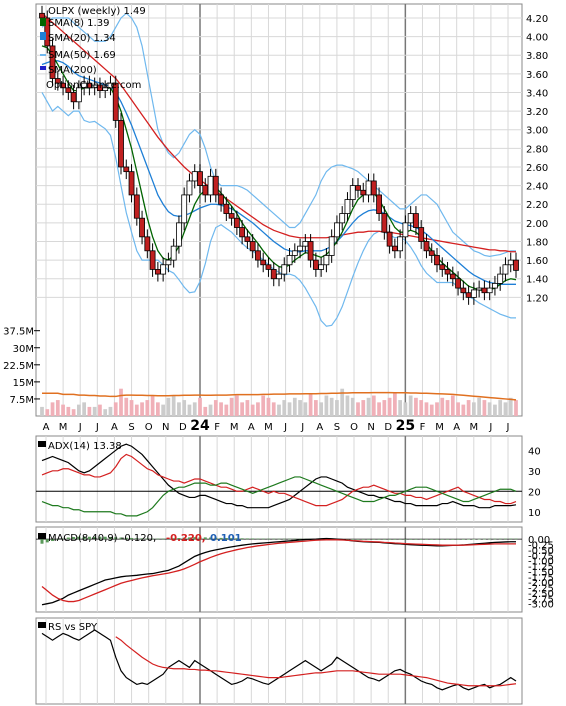 The image size is (566, 706). What do you see at coordinates (541, 551) in the screenshot?
I see `macd-tick-label: -0.50` at bounding box center [541, 551].